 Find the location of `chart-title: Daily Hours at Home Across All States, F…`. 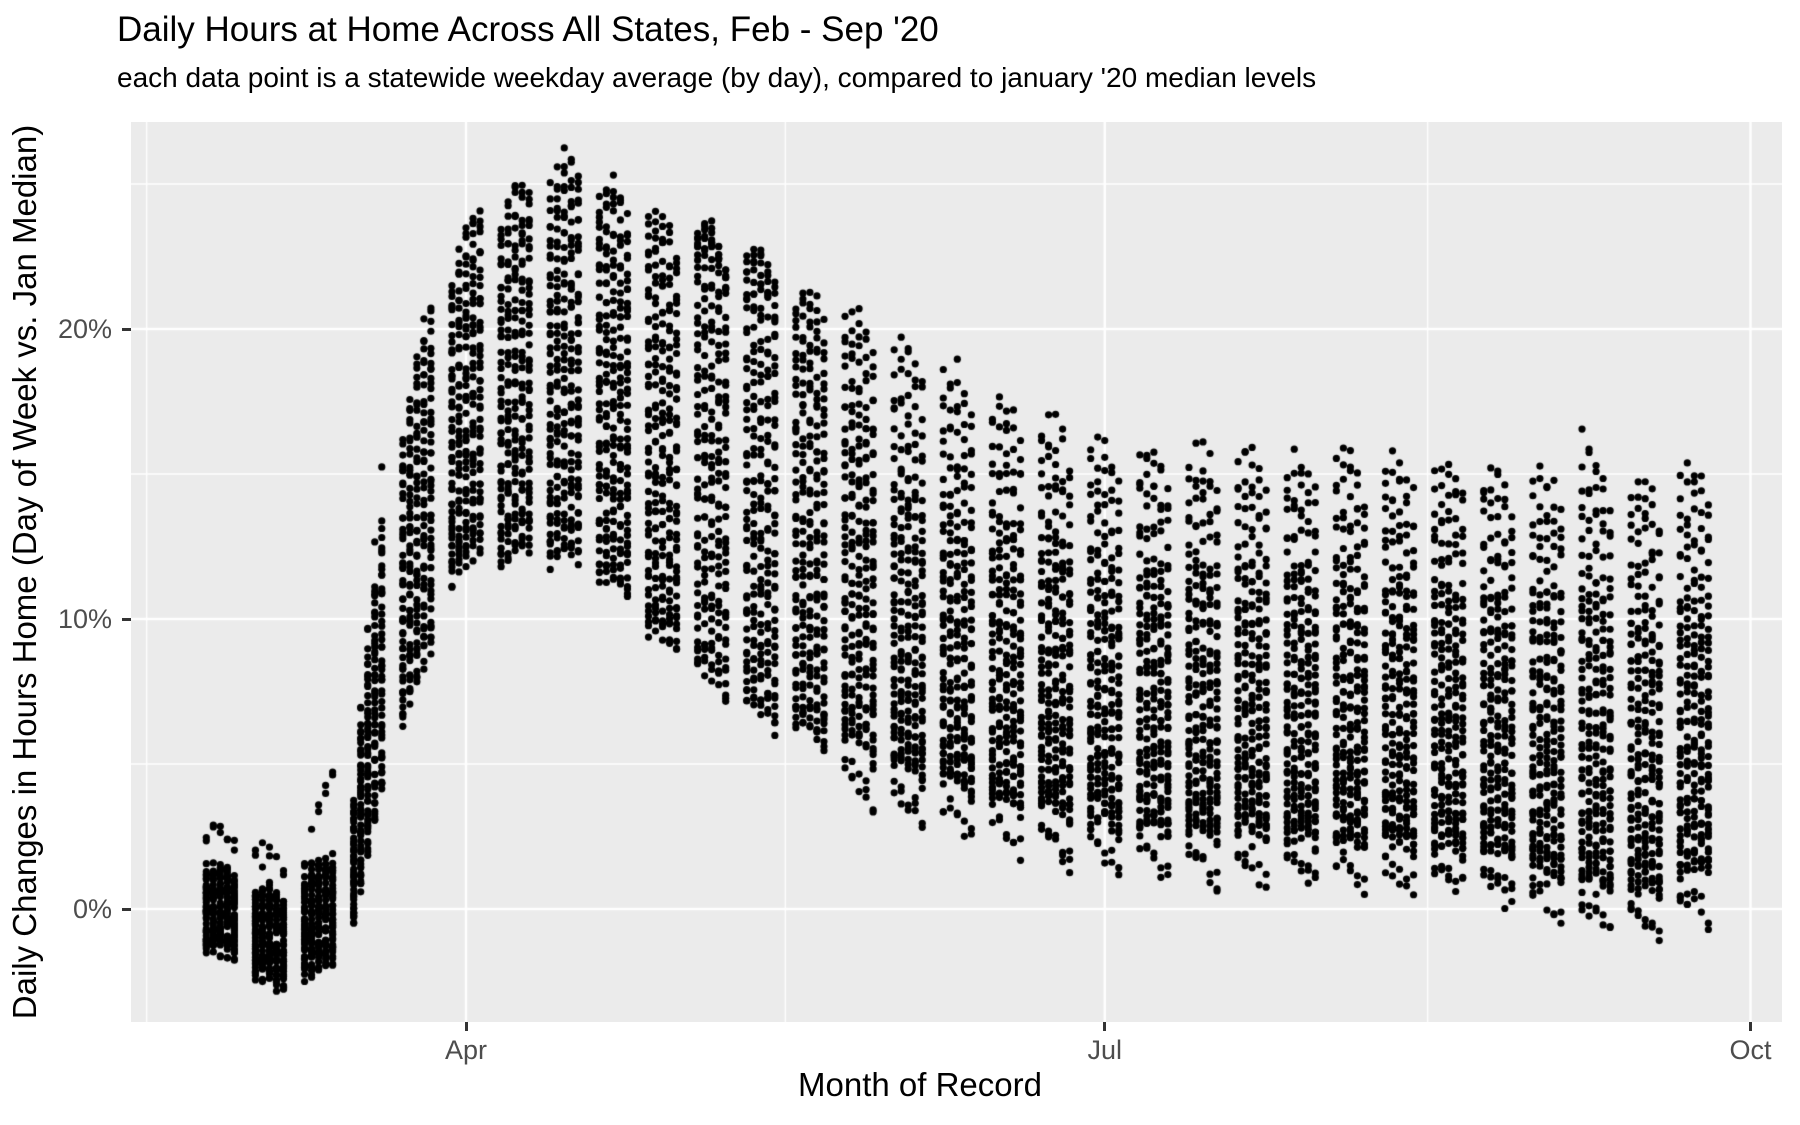

chart-title: Daily Hours at Home Across All States, F… is located at coordinates (528, 29).